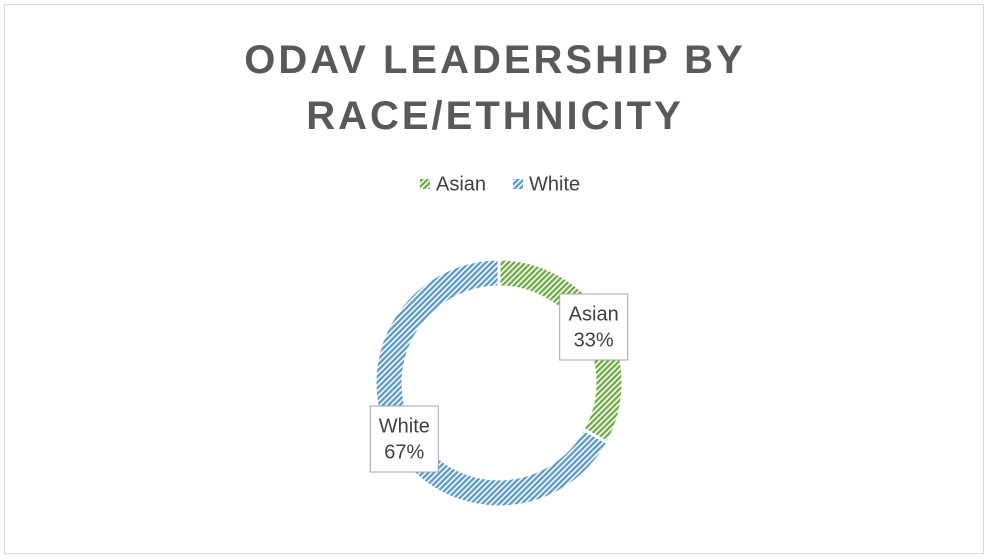 The width and height of the screenshot is (989, 559). I want to click on chart-title: ODAV LEADERSHIP BY RACE/ETHNICITY, so click(495, 88).